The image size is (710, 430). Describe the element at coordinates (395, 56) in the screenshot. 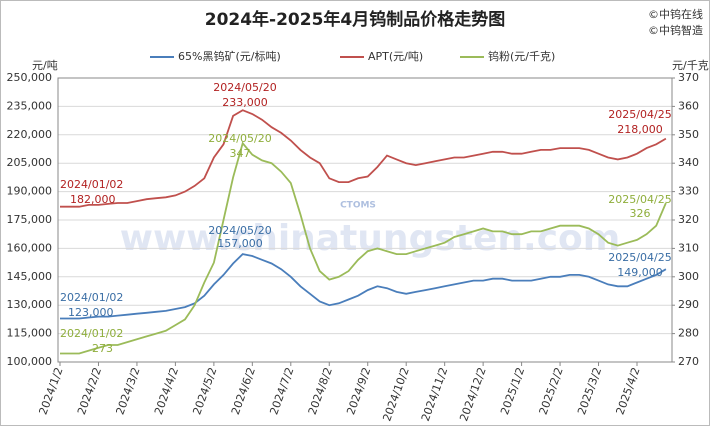

I see `legend-label: APT(元/吨)` at that location.